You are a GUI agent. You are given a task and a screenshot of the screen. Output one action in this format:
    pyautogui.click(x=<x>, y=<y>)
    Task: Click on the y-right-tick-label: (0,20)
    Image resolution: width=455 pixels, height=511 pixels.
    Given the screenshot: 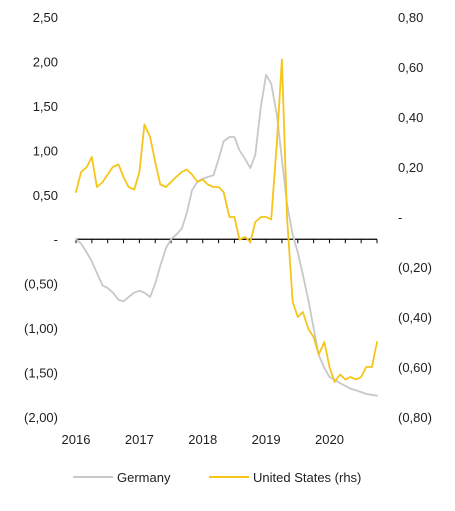 What is the action you would take?
    pyautogui.click(x=415, y=267)
    